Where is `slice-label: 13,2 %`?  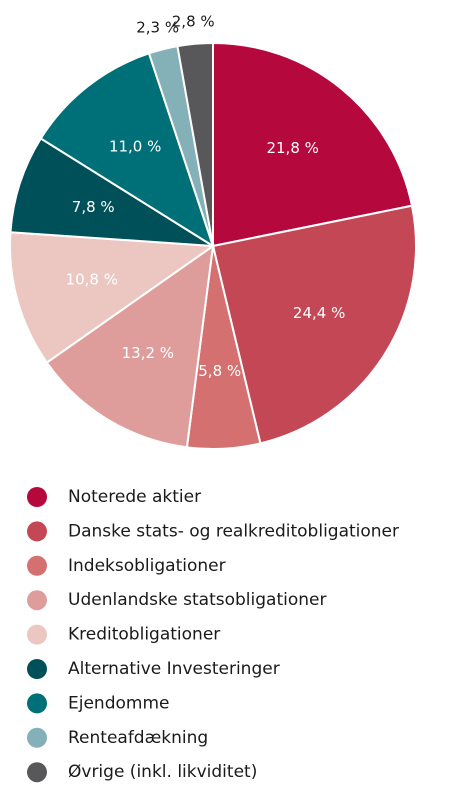 slice-label: 13,2 % is located at coordinates (148, 353).